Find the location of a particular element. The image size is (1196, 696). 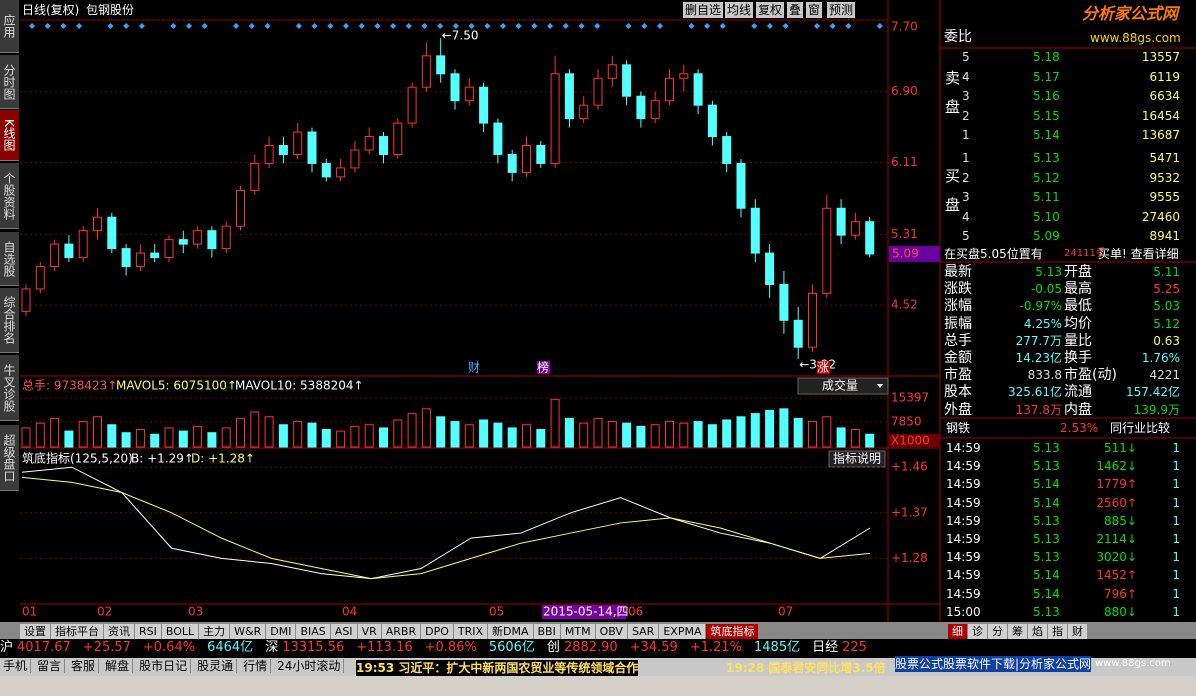

side-tab: 超级盘口 is located at coordinates (9, 458).